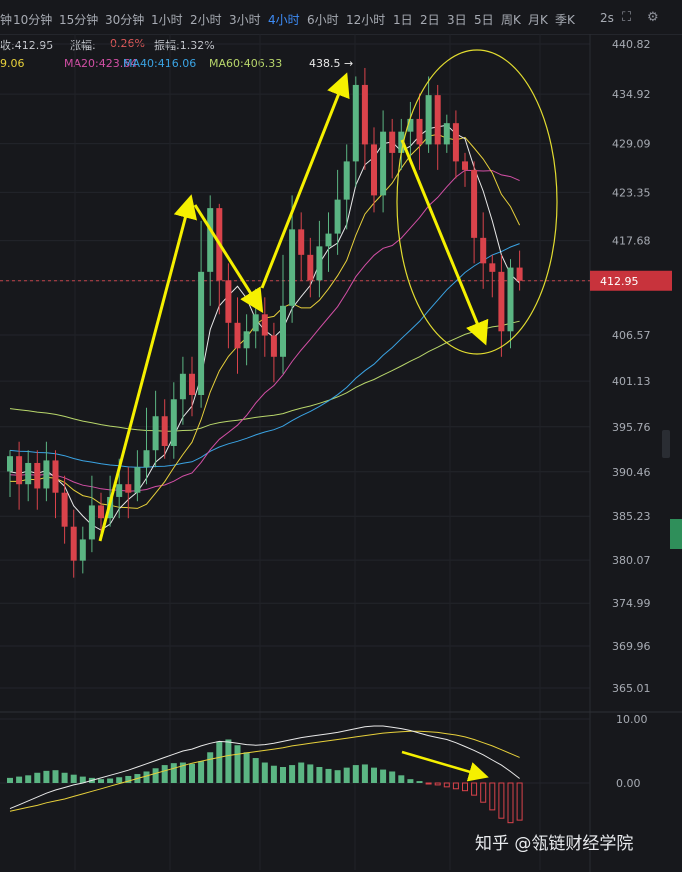 The height and width of the screenshot is (872, 682). What do you see at coordinates (33, 20) in the screenshot?
I see `timeframe-tab: 10分钟` at bounding box center [33, 20].